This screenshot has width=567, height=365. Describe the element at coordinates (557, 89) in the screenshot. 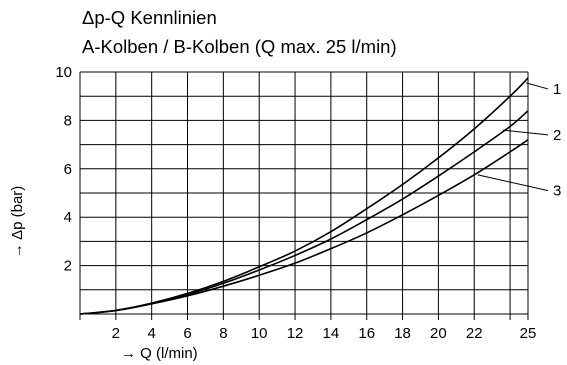

I see `series-1-label: 1` at that location.